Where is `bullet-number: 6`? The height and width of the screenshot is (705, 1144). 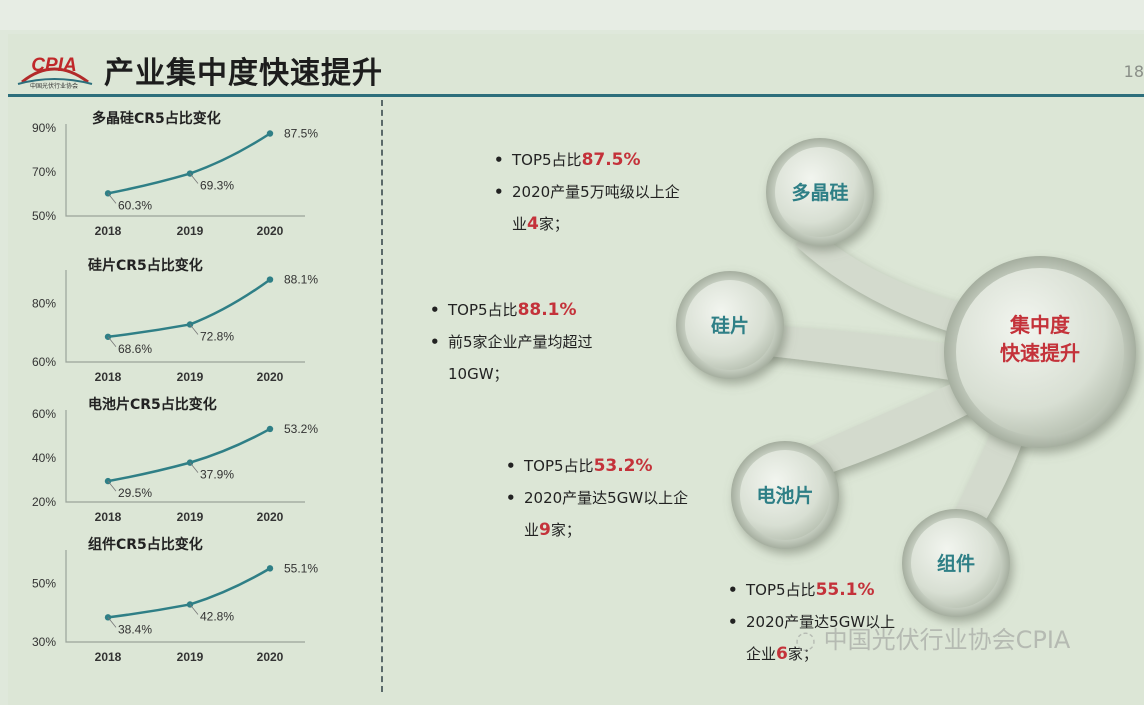
bullet-number: 6 is located at coordinates (782, 654).